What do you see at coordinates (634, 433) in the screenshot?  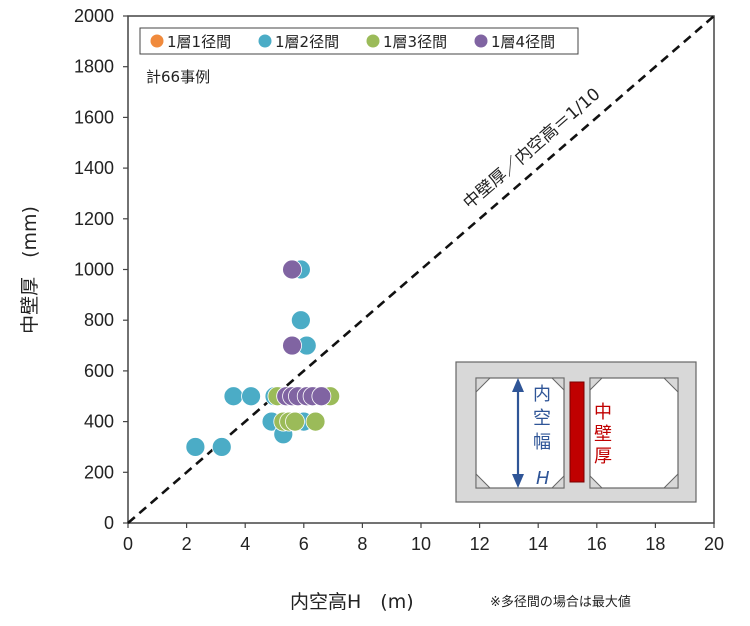 I see `inset-right-cell` at bounding box center [634, 433].